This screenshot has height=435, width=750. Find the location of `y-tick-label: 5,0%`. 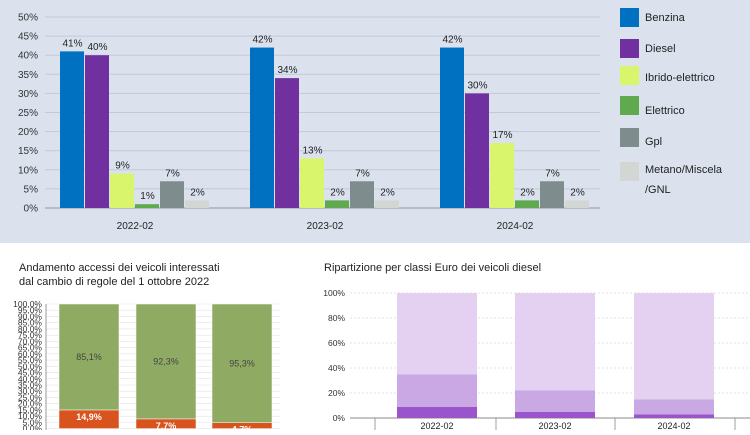

y-tick-label: 5,0% is located at coordinates (33, 422).